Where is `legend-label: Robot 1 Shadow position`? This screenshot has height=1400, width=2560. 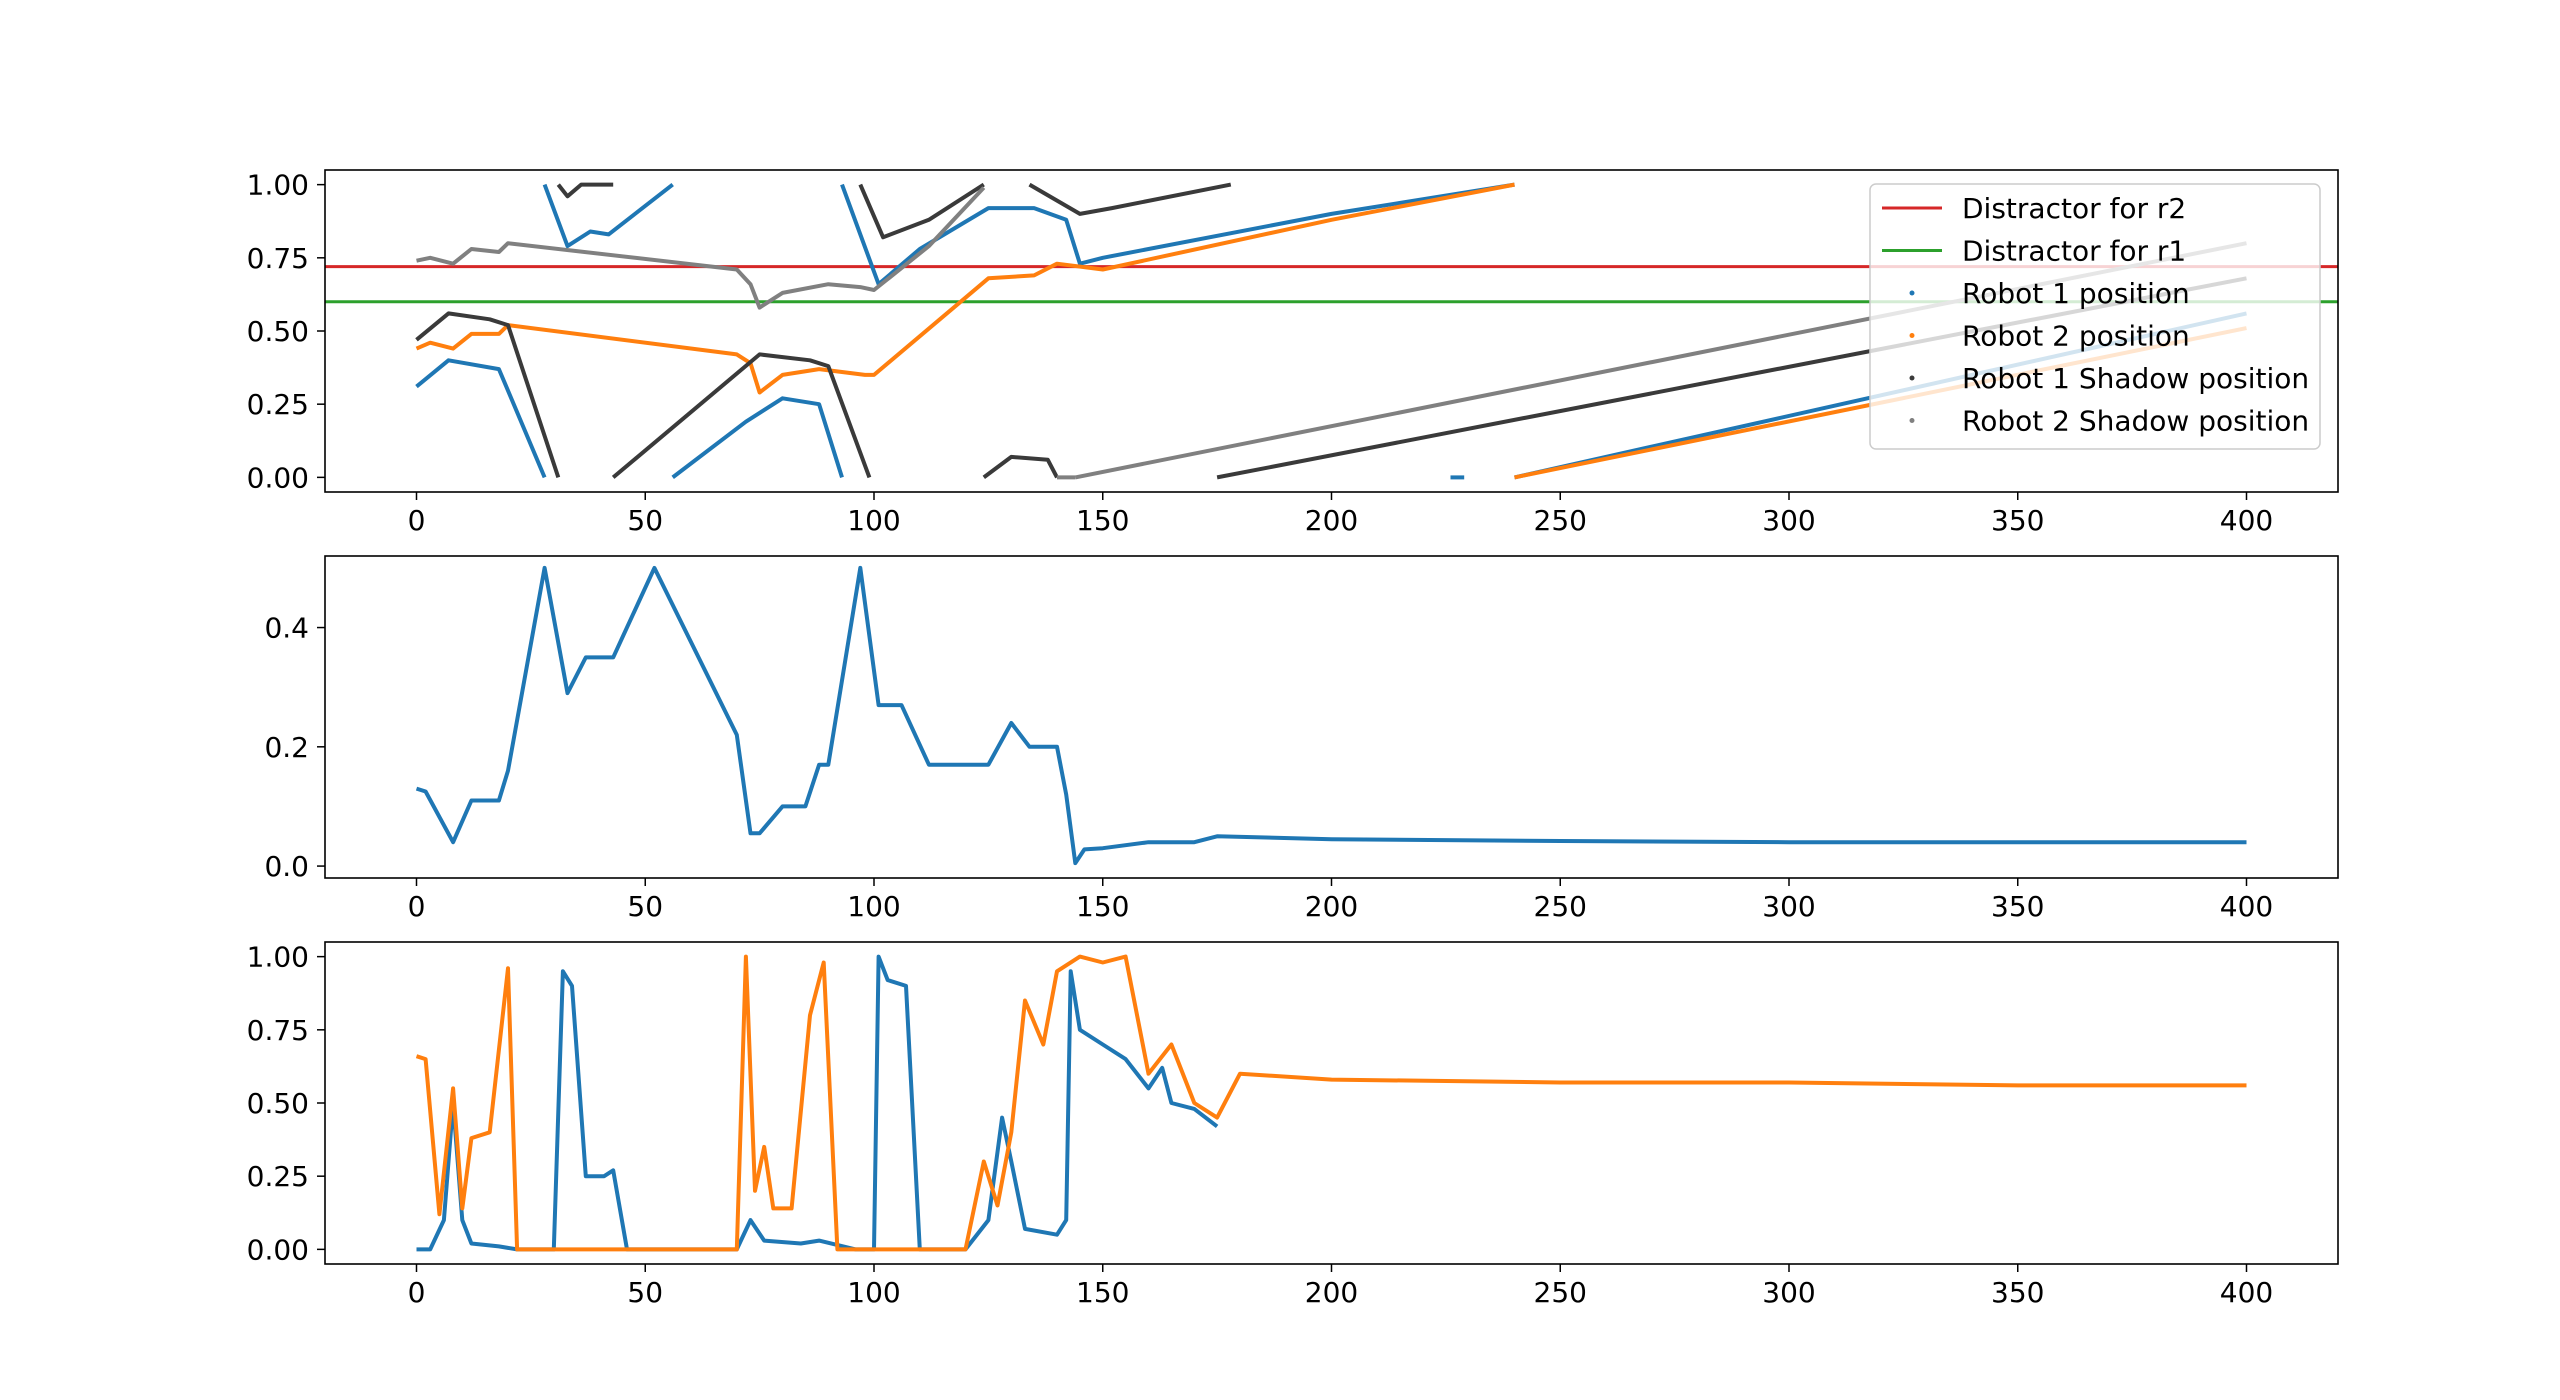
legend-label: Robot 1 Shadow position is located at coordinates (2135, 378).